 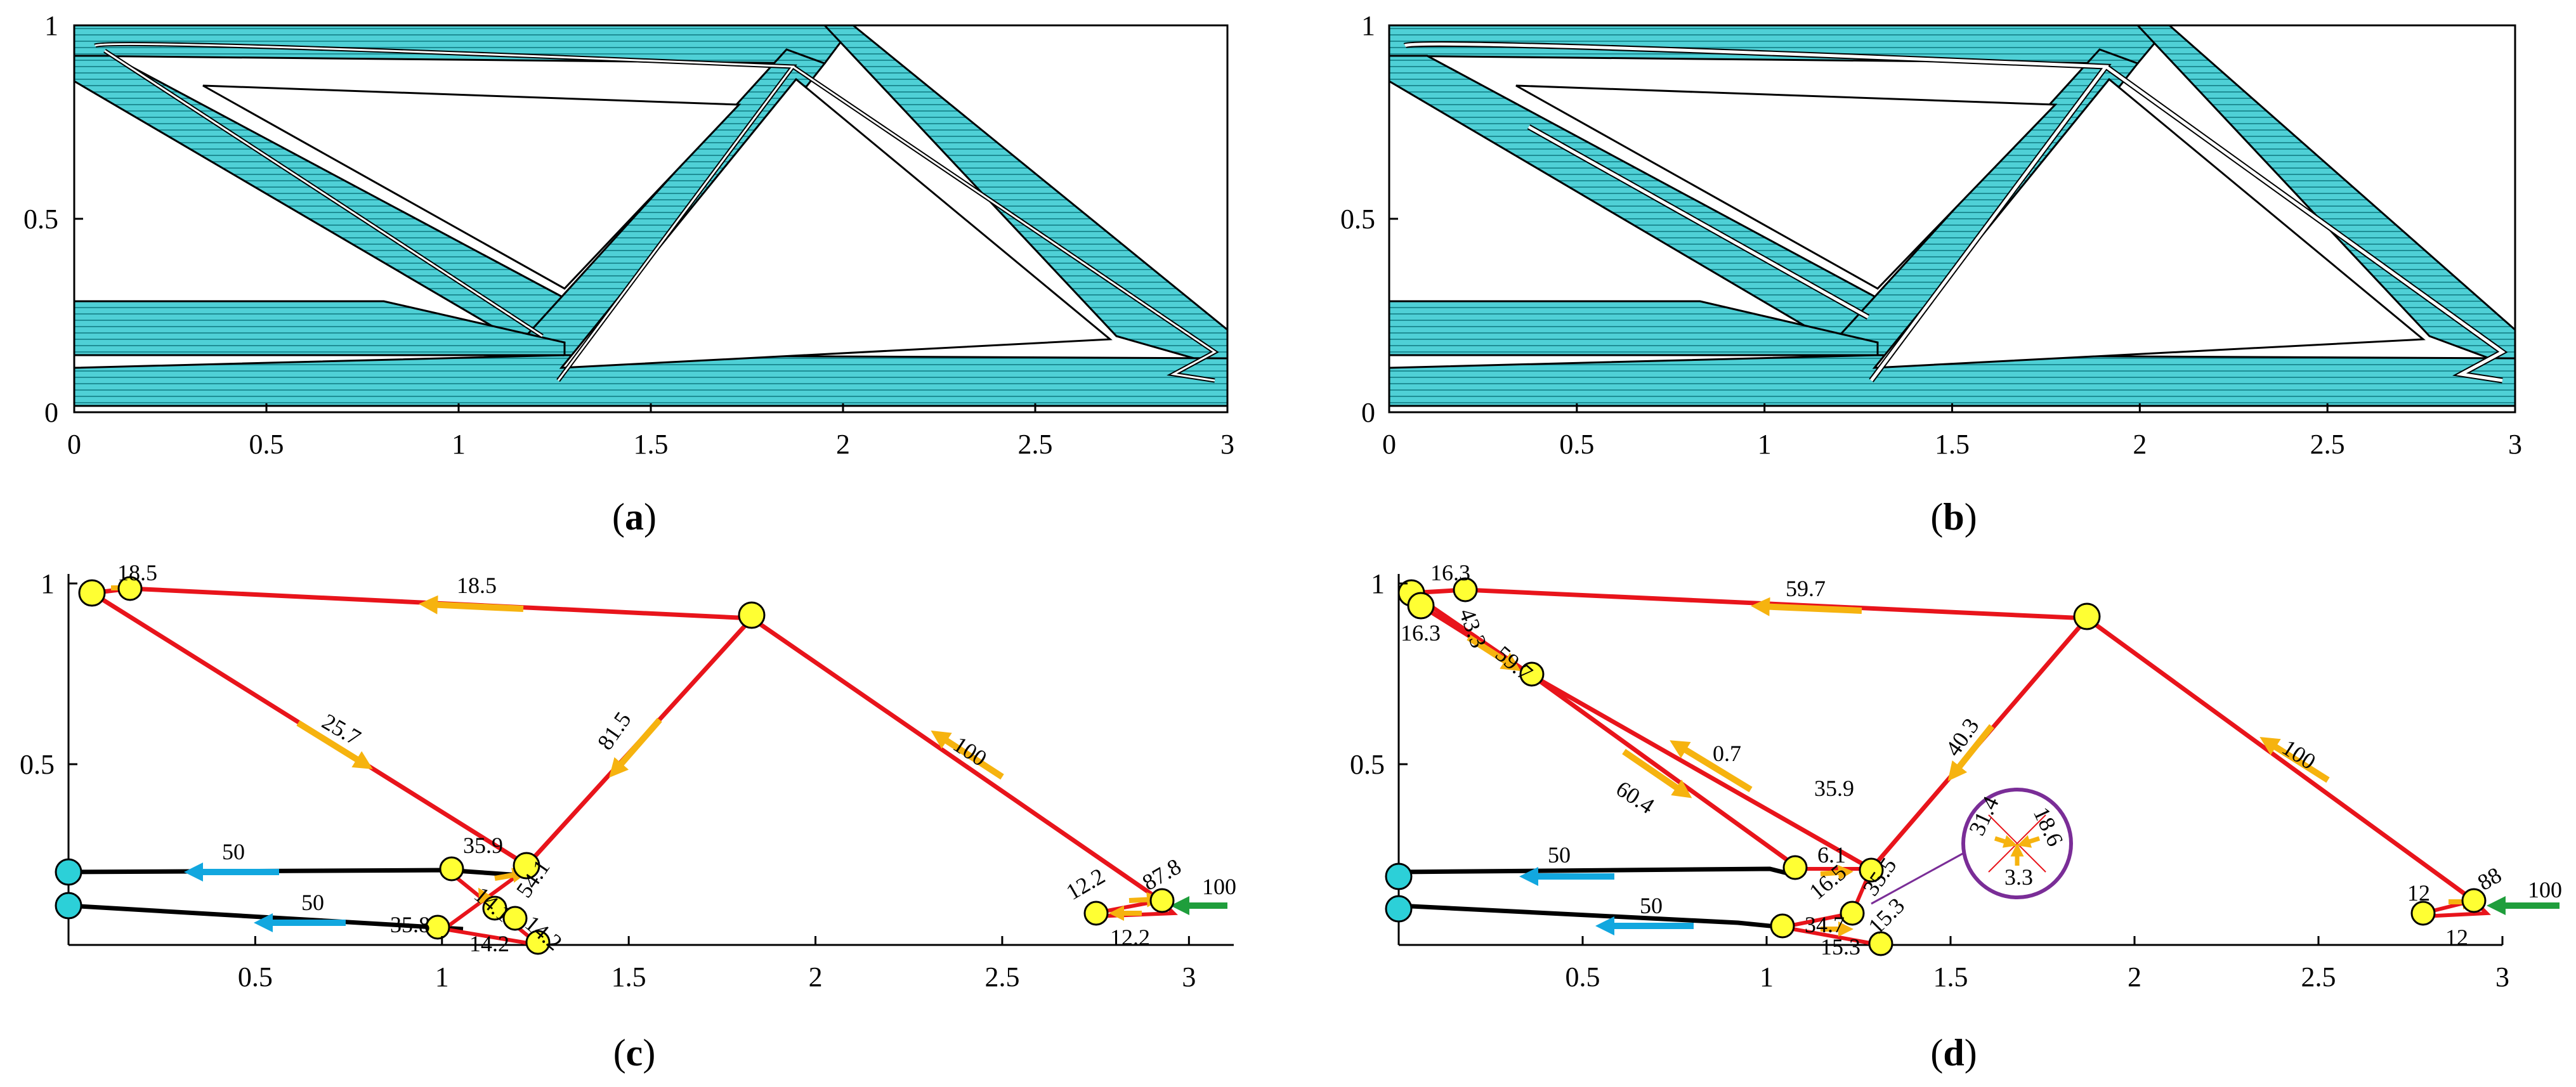 What do you see at coordinates (1921, 877) in the screenshot?
I see `inset-pointer` at bounding box center [1921, 877].